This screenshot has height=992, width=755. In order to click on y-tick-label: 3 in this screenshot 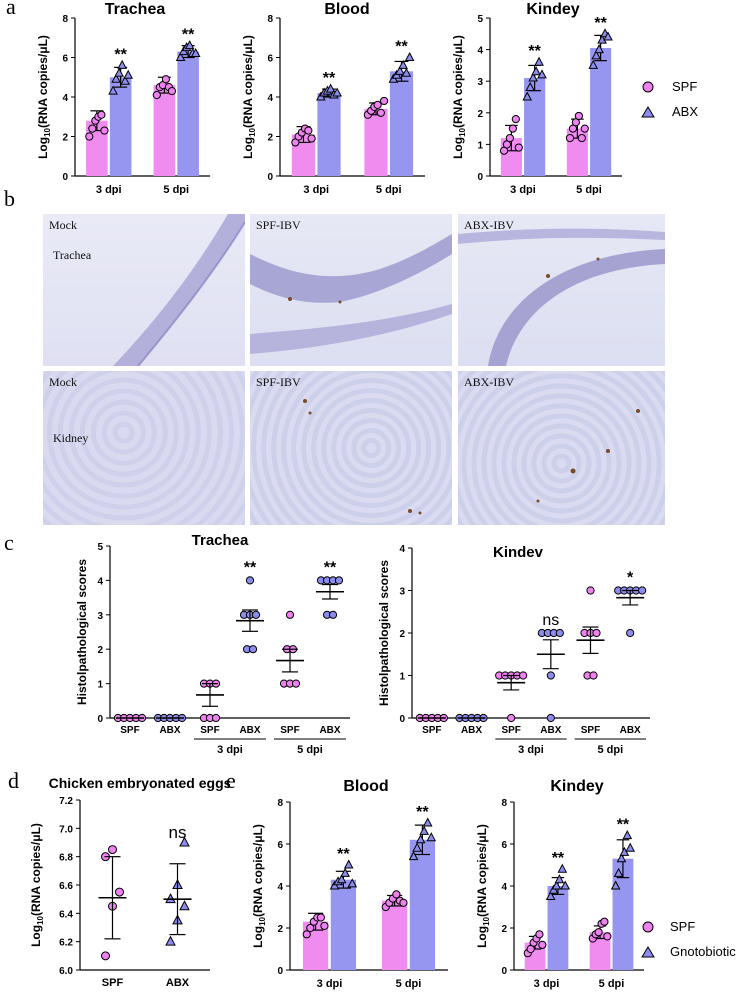, I will do `click(402, 592)`.